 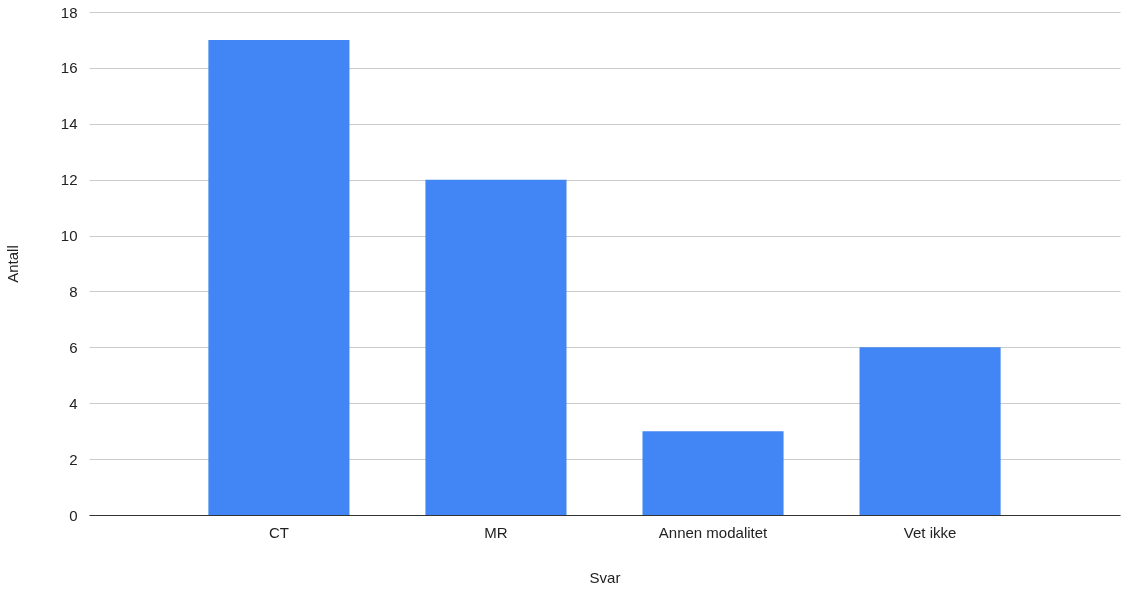 I want to click on y-tick-label: 18, so click(x=69, y=12).